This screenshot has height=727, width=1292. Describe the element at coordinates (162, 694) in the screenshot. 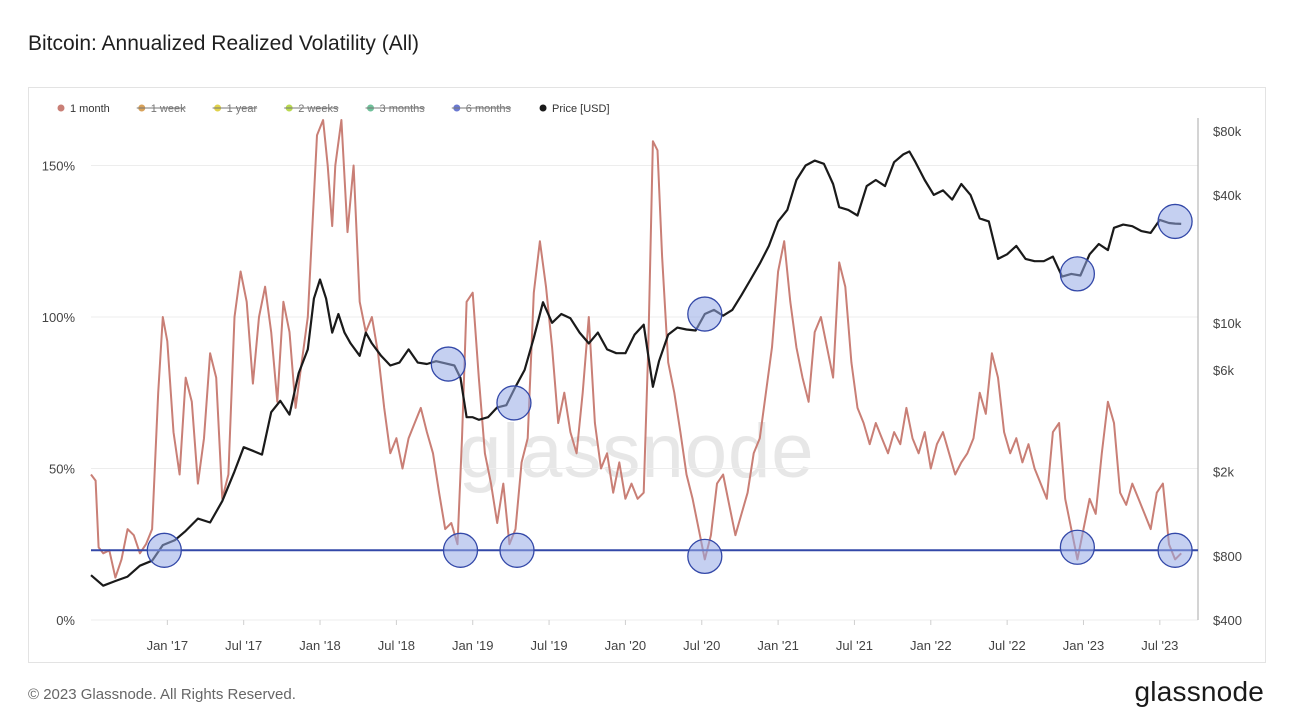

I see `copyright-text: © 2023 Glassnode. All Rights Reserved.` at that location.